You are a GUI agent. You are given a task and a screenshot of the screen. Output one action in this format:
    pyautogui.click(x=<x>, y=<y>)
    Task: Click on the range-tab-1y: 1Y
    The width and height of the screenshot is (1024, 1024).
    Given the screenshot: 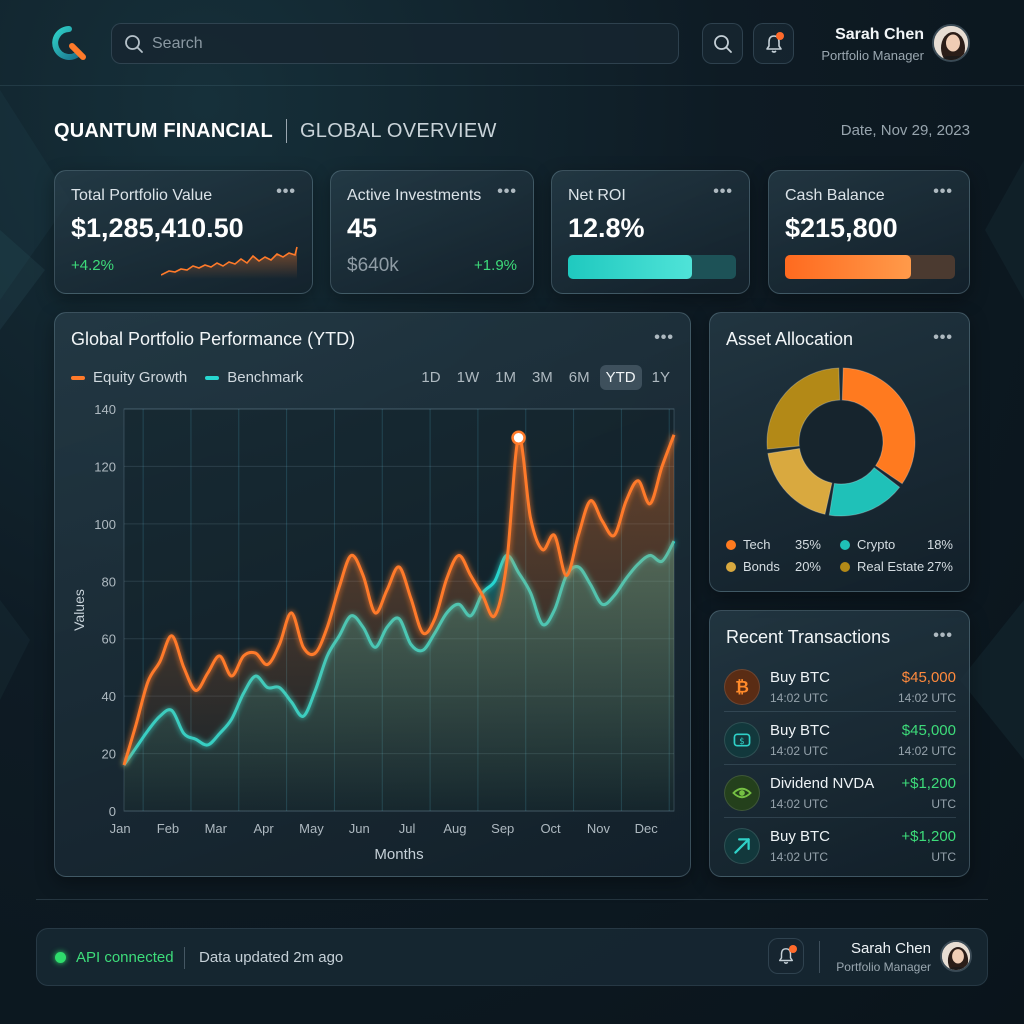 What is the action you would take?
    pyautogui.click(x=660, y=377)
    